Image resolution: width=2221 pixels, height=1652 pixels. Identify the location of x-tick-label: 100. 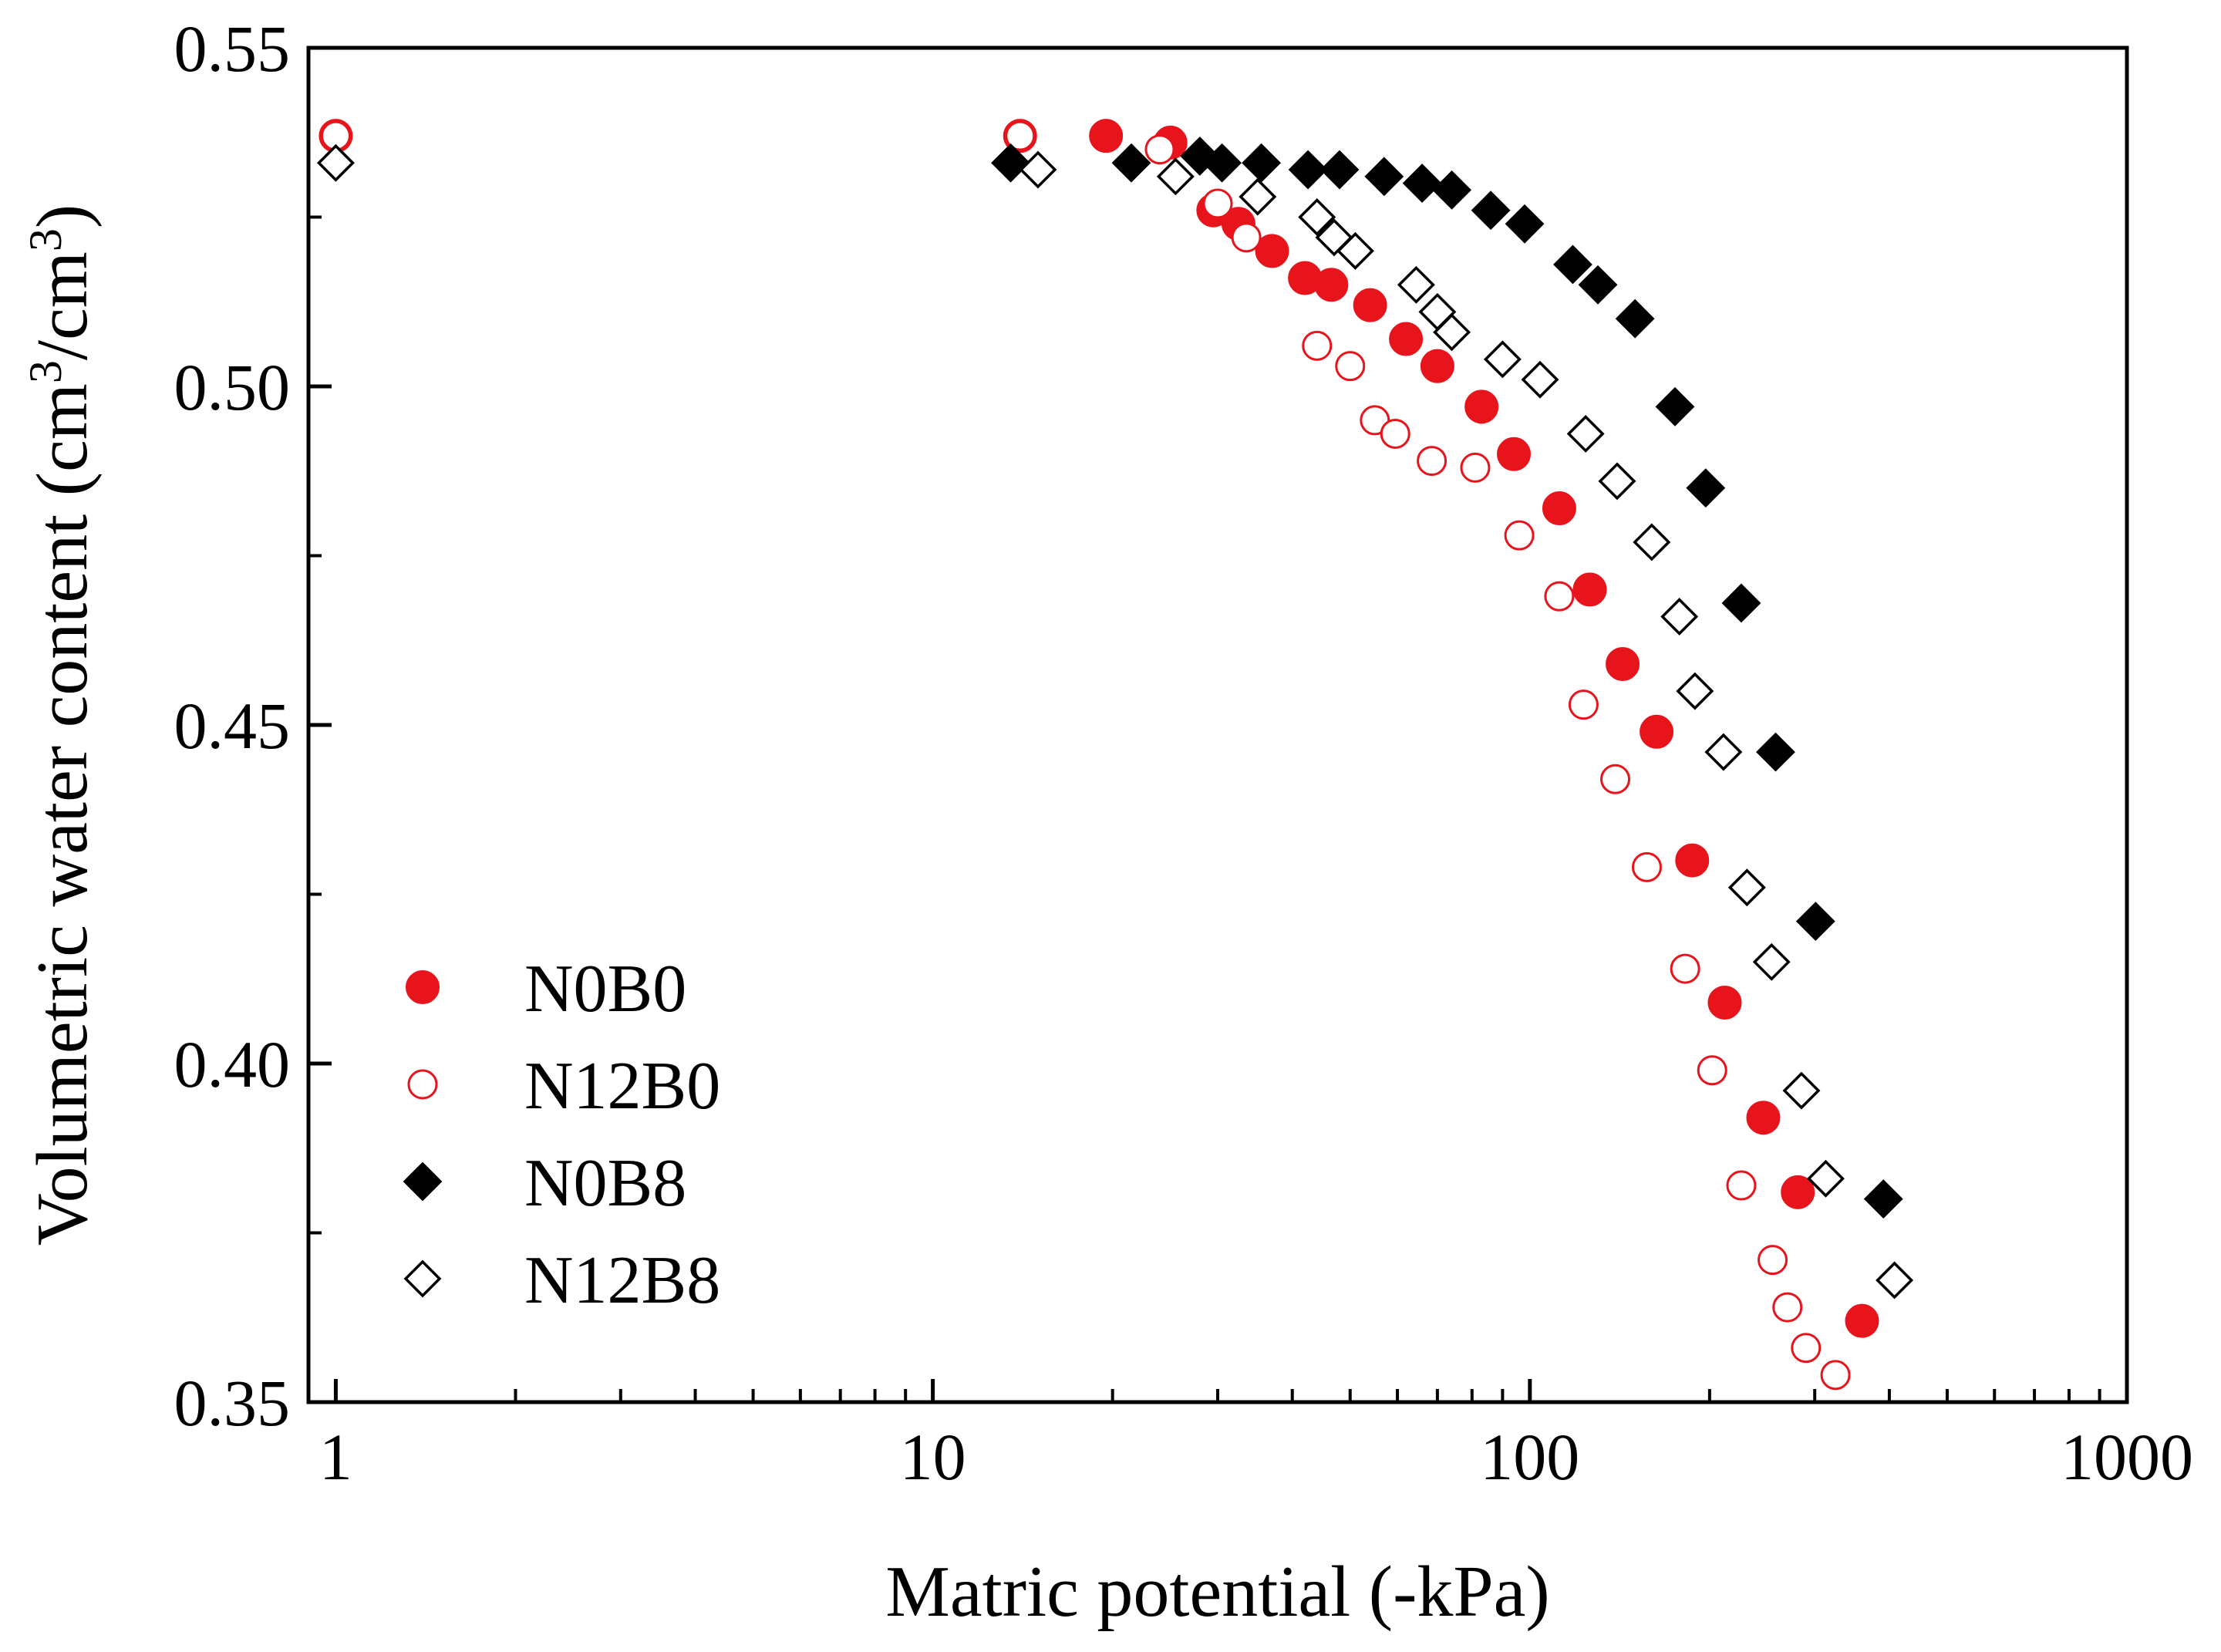
(1529, 1457).